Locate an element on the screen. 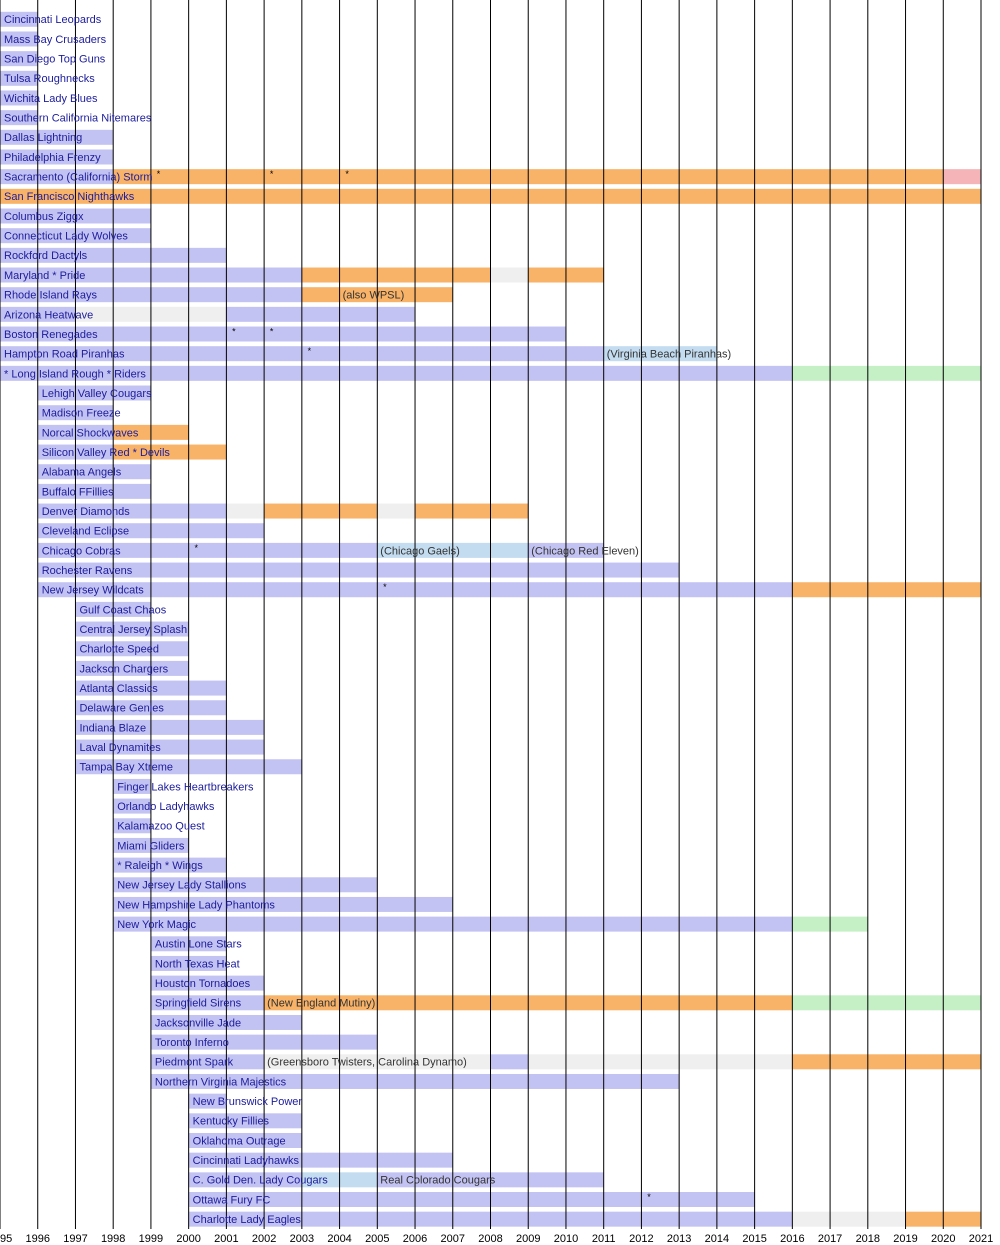 This screenshot has width=1000, height=1245. x-tick-label: 2003 is located at coordinates (302, 1239).